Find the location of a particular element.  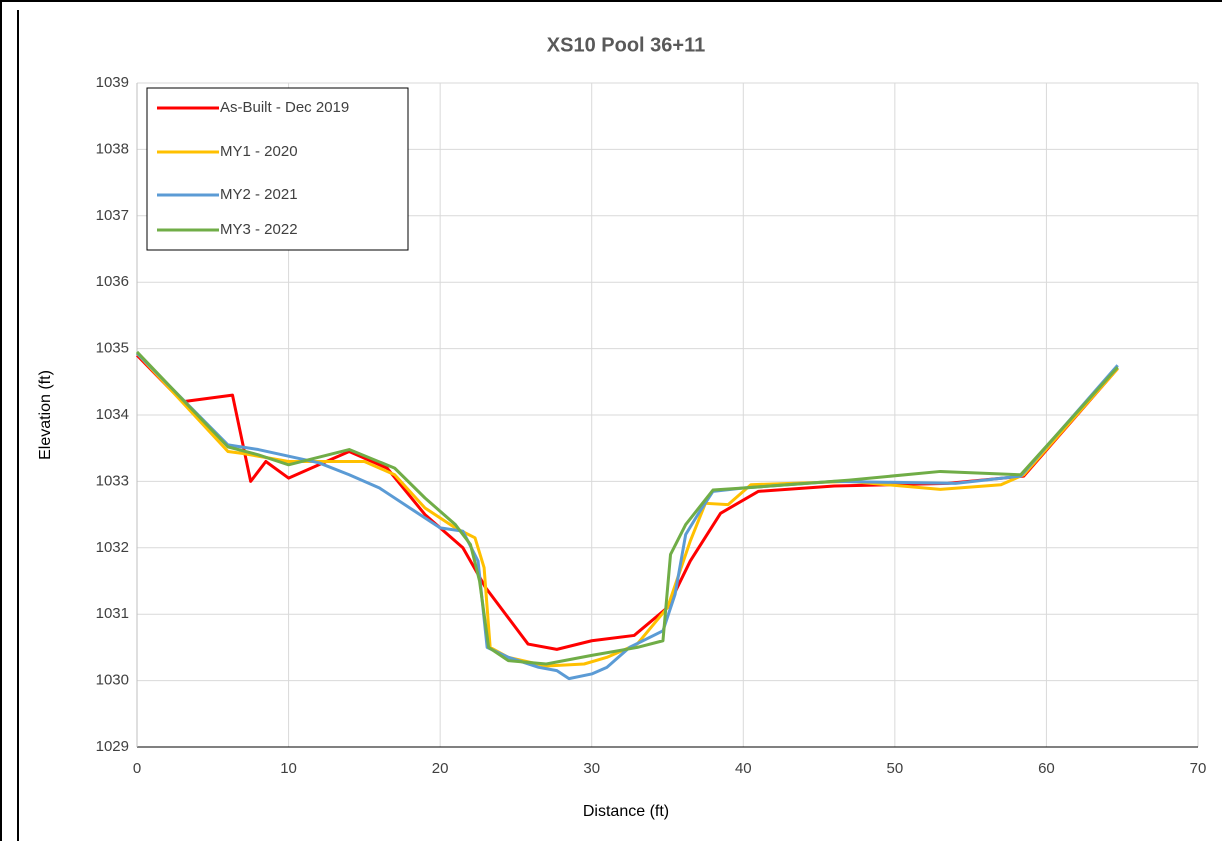

x-tick-label: 50 is located at coordinates (895, 768).